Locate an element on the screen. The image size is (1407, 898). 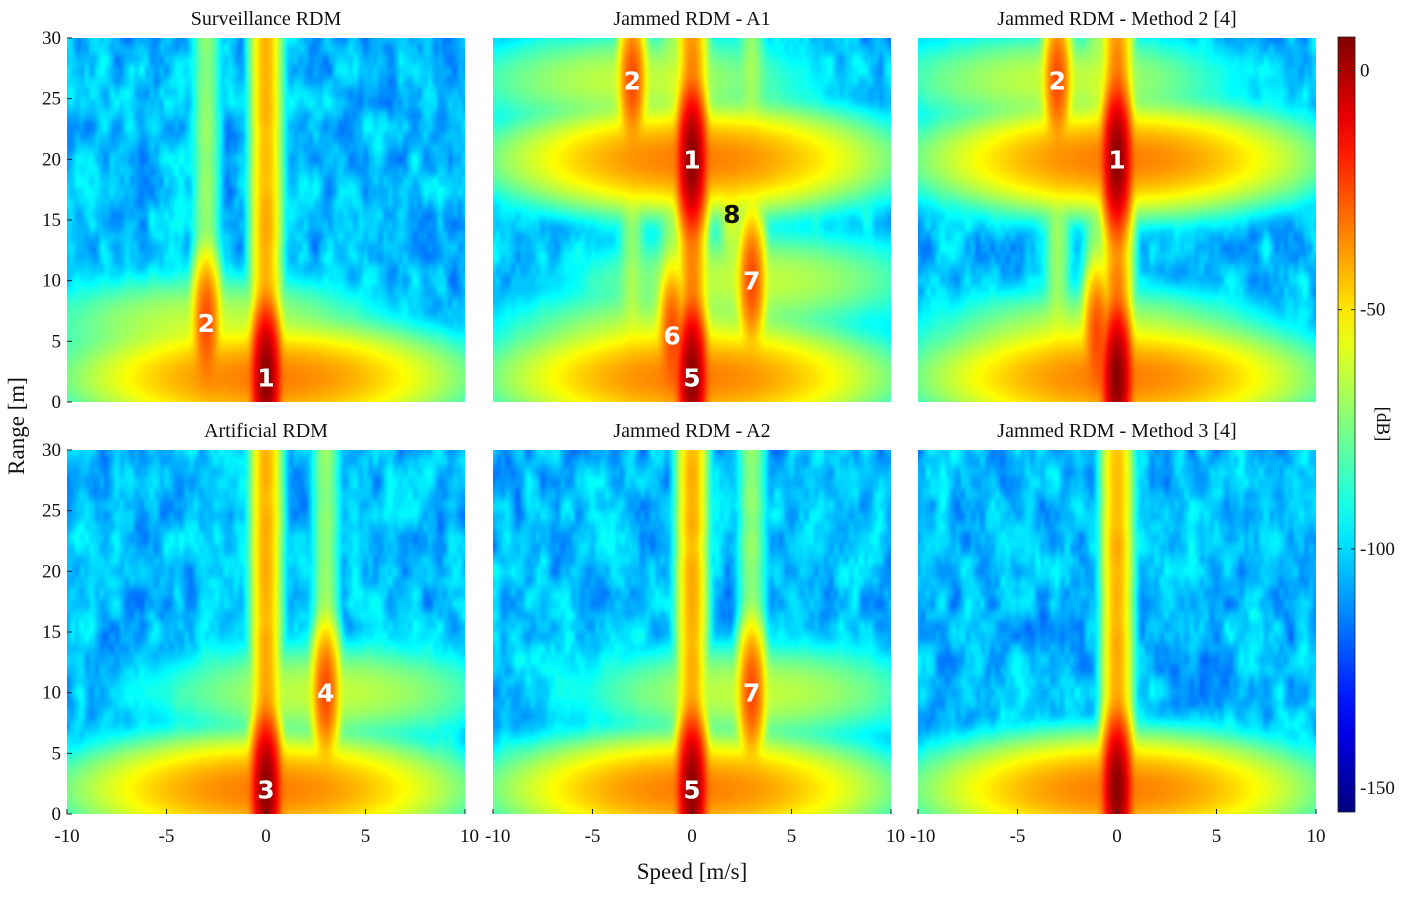
panel-title: Artificial RDM is located at coordinates (266, 431).